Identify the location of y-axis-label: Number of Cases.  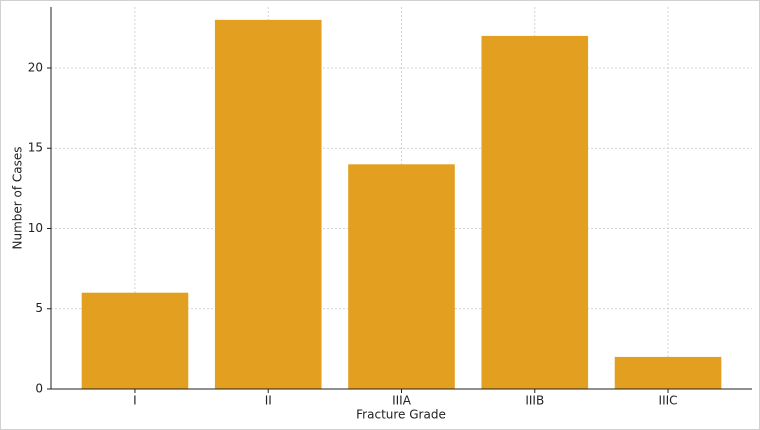
(18, 197).